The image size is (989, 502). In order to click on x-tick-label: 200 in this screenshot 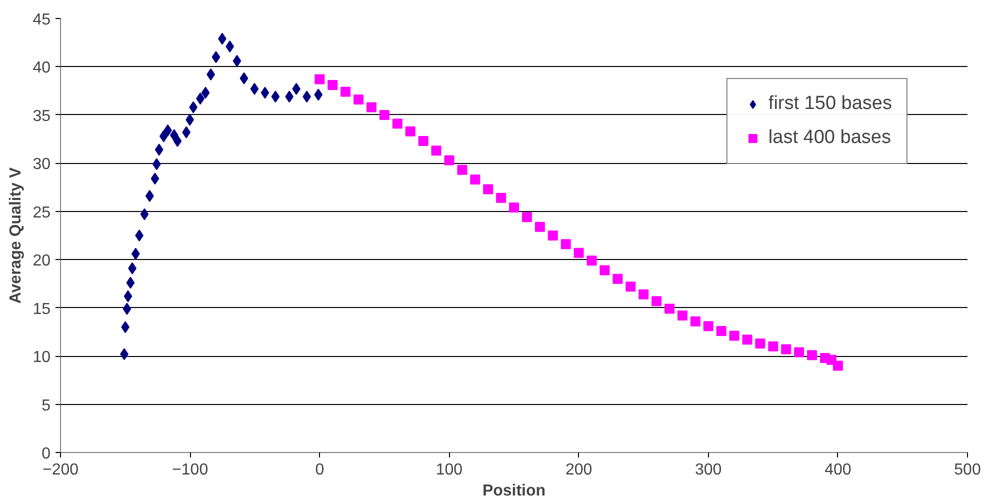, I will do `click(578, 470)`.